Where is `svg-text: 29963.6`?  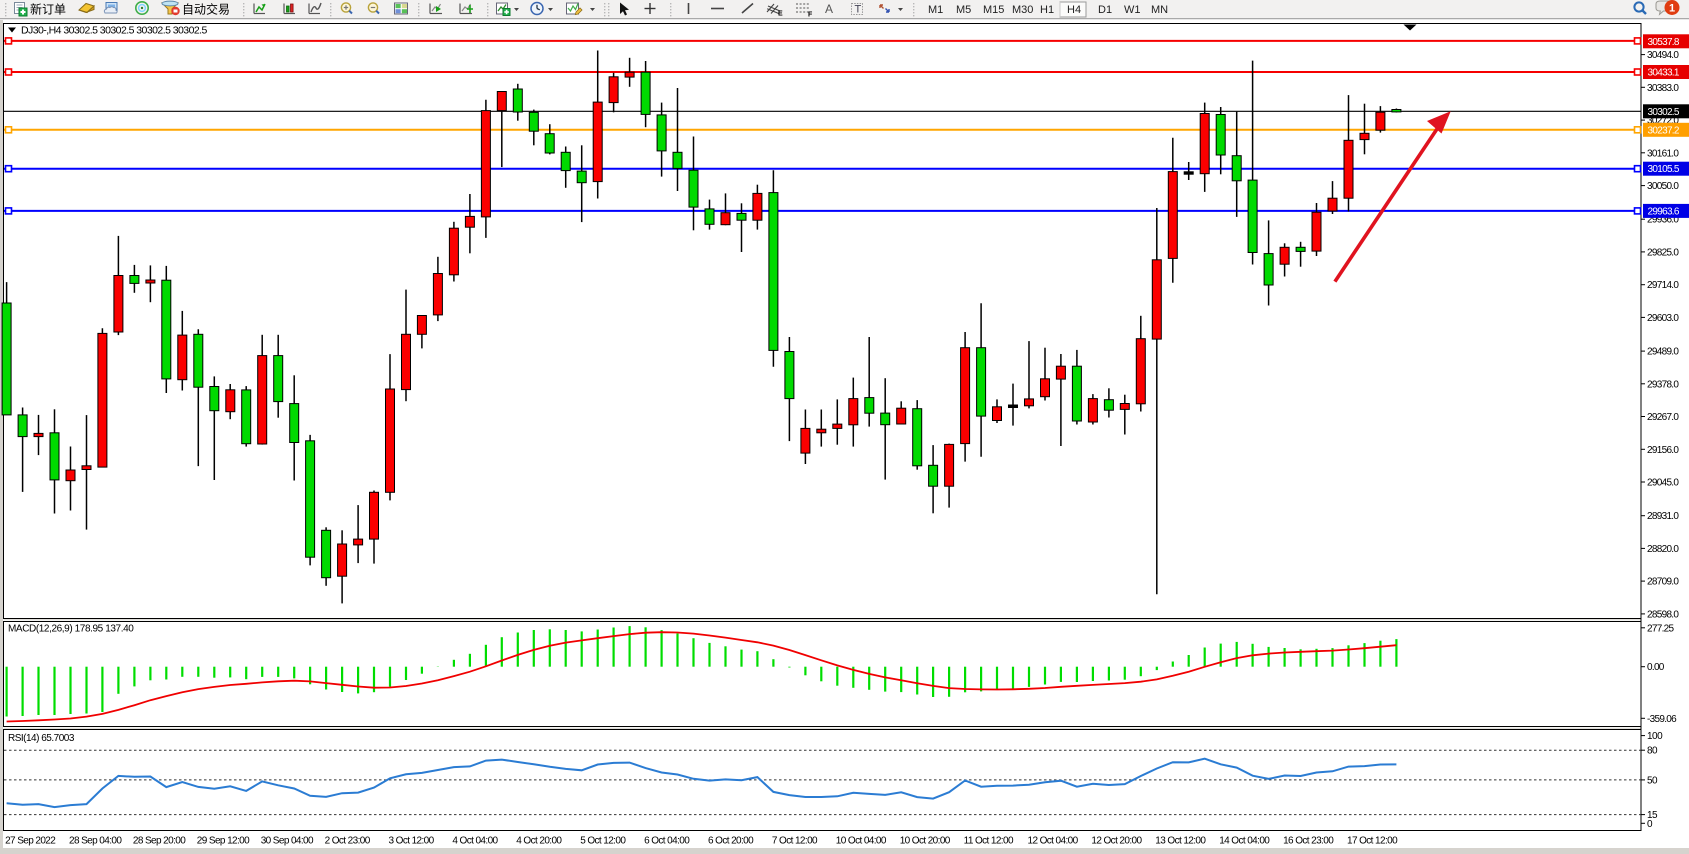 svg-text: 29963.6 is located at coordinates (1664, 211).